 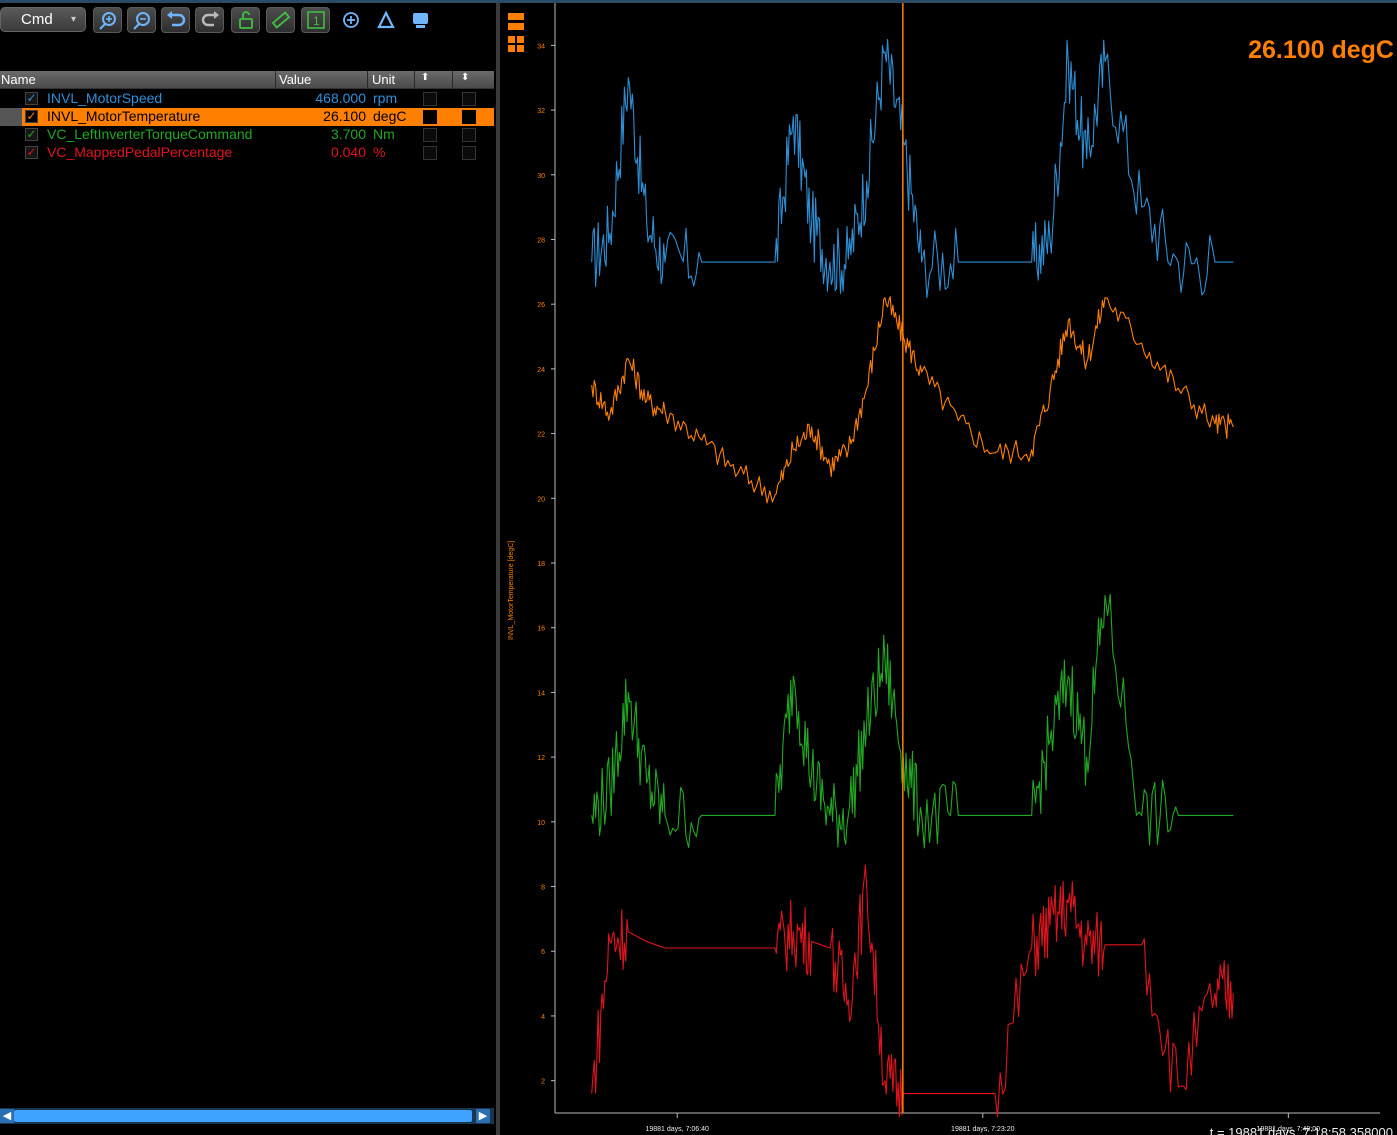 What do you see at coordinates (541, 305) in the screenshot?
I see `y-tick-label: 26` at bounding box center [541, 305].